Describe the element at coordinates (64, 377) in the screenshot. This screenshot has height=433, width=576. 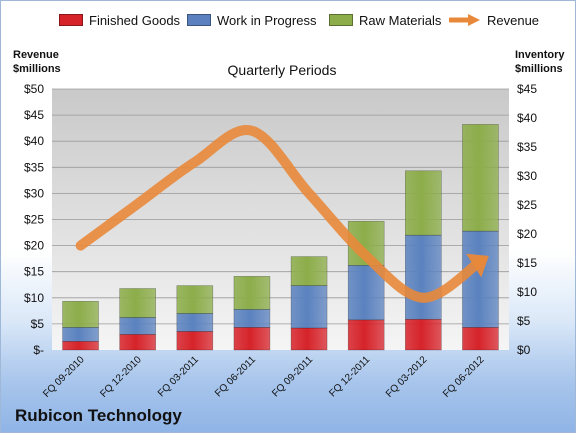
I see `x-tick-label: FQ 09-2010` at that location.